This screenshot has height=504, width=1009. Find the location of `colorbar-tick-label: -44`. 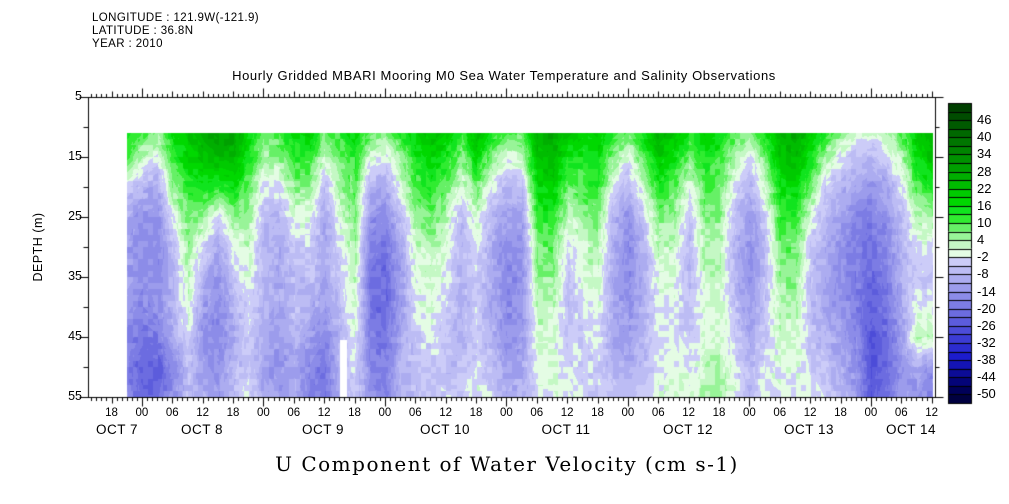

colorbar-tick-label: -44 is located at coordinates (986, 377).